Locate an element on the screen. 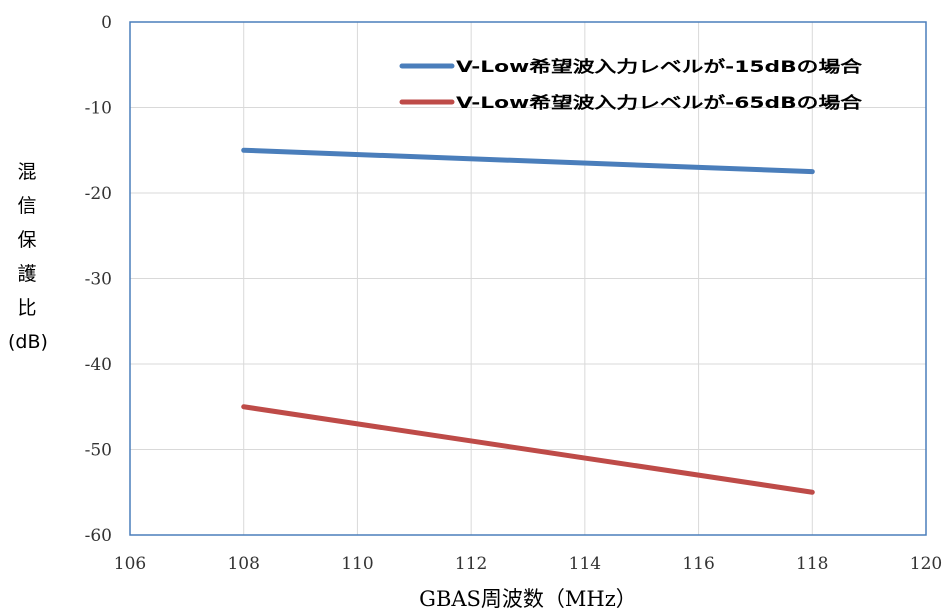 The image size is (944, 614). x-tick-label: 110 is located at coordinates (357, 564).